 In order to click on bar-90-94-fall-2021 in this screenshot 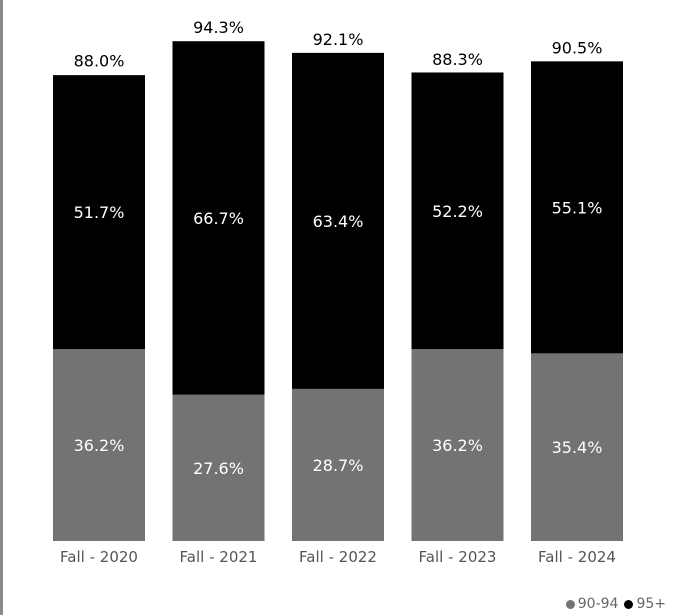, I will do `click(218, 467)`.